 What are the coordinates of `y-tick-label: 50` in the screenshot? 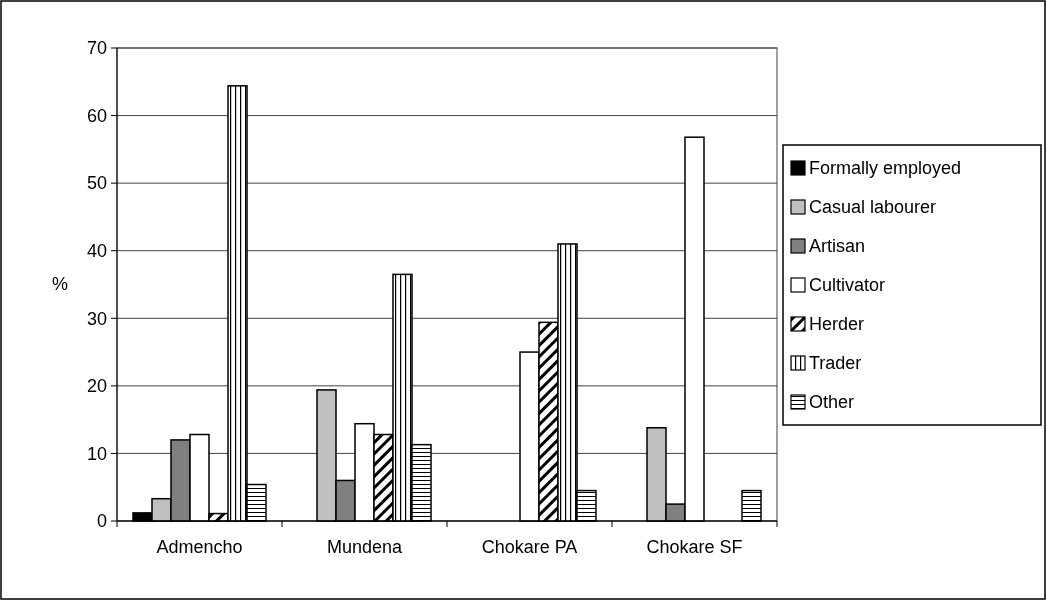 It's located at (96, 183).